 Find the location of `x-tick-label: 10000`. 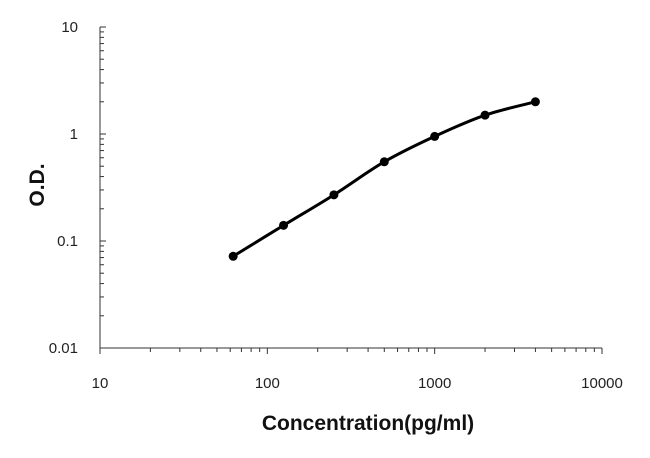

x-tick-label: 10000 is located at coordinates (602, 383).